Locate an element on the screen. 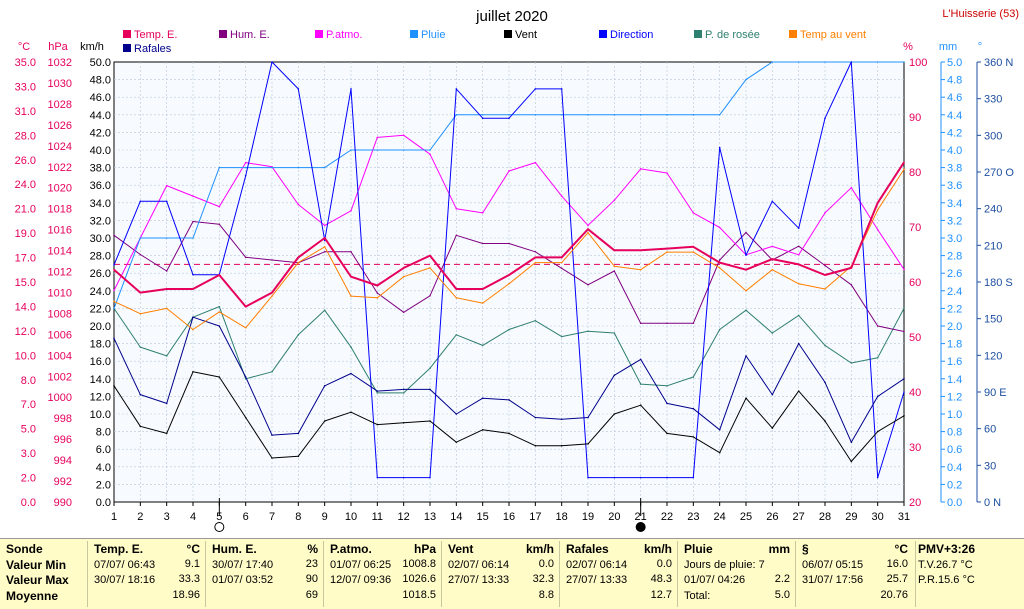 Image resolution: width=1024 pixels, height=609 pixels. vent-tick-label: 46.0 is located at coordinates (100, 98).